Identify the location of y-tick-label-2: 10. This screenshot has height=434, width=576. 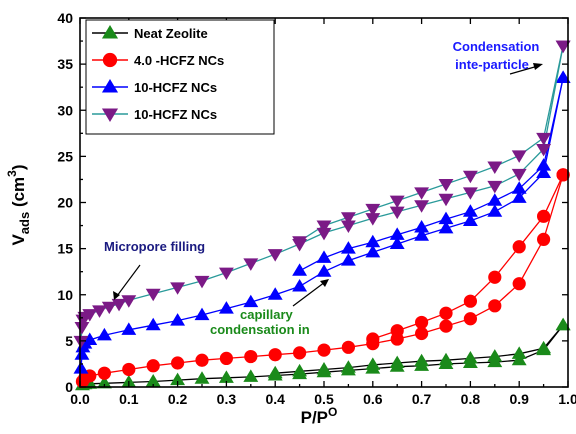
(65, 295).